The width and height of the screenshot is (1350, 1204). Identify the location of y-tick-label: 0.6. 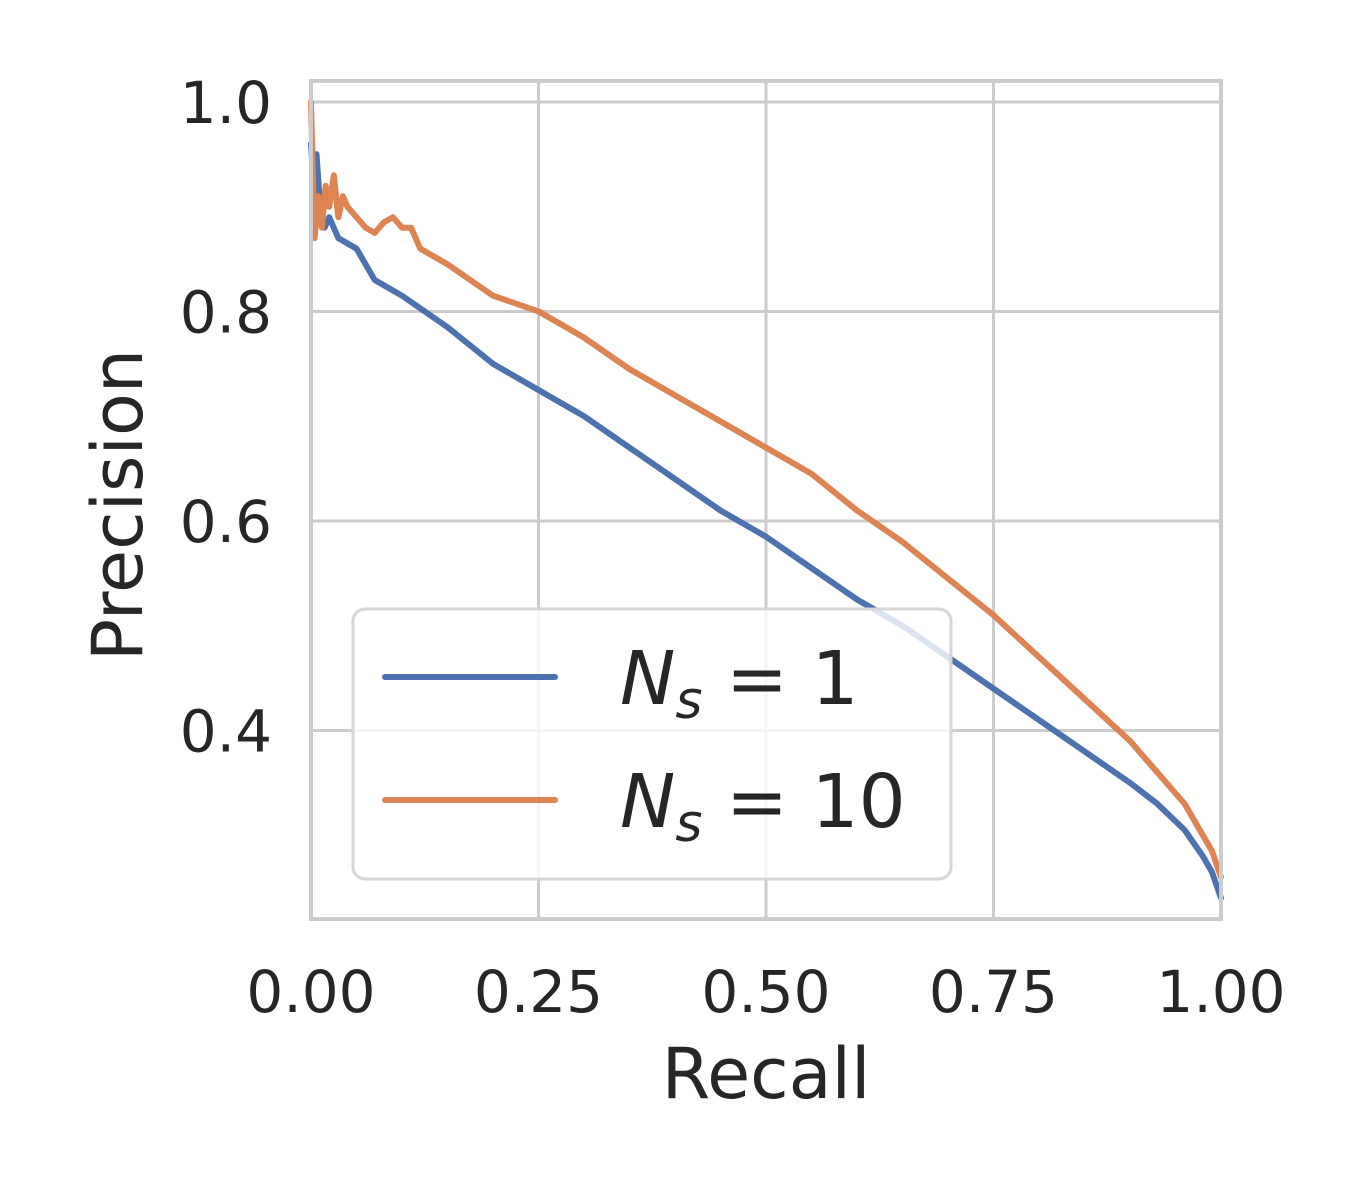
(226, 522).